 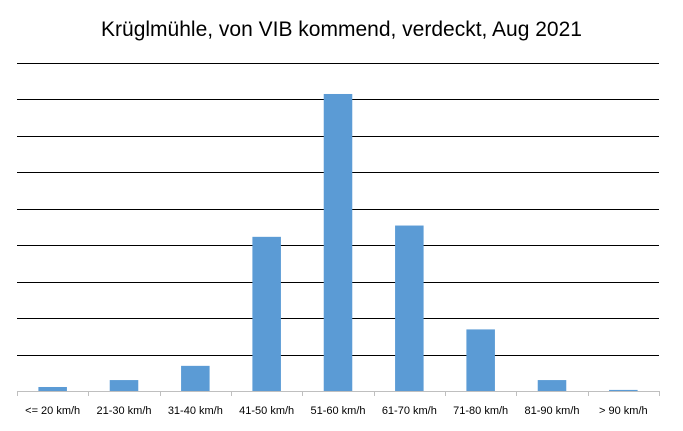 I want to click on x-tick-label: 51-60 km/h, so click(x=337, y=411).